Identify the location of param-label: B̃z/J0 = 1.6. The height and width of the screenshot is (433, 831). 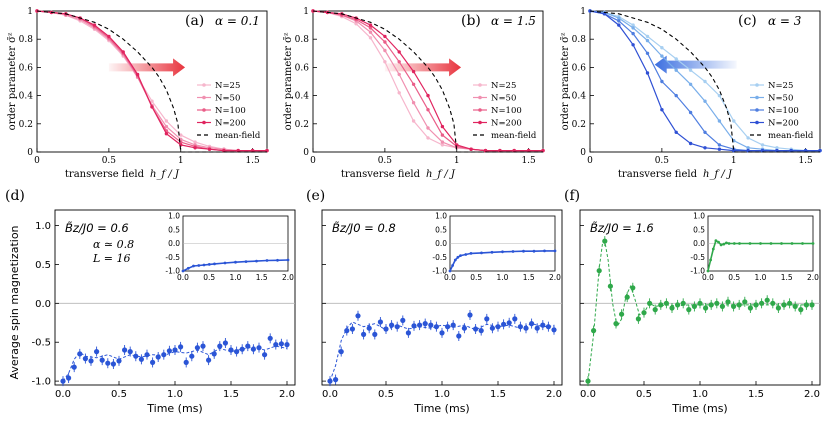
(622, 228).